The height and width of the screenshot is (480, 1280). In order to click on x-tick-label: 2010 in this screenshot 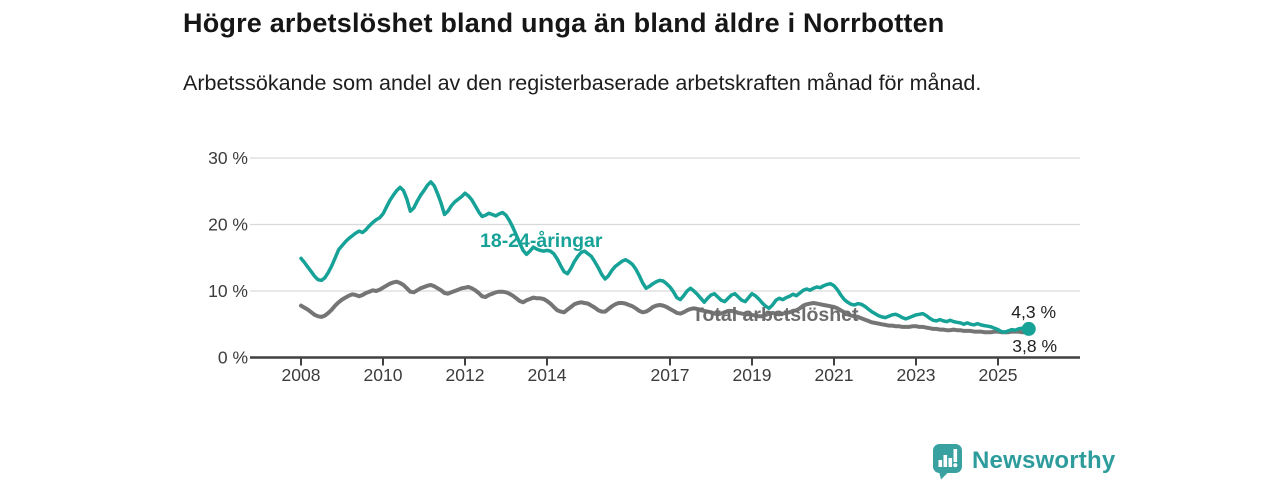, I will do `click(383, 375)`.